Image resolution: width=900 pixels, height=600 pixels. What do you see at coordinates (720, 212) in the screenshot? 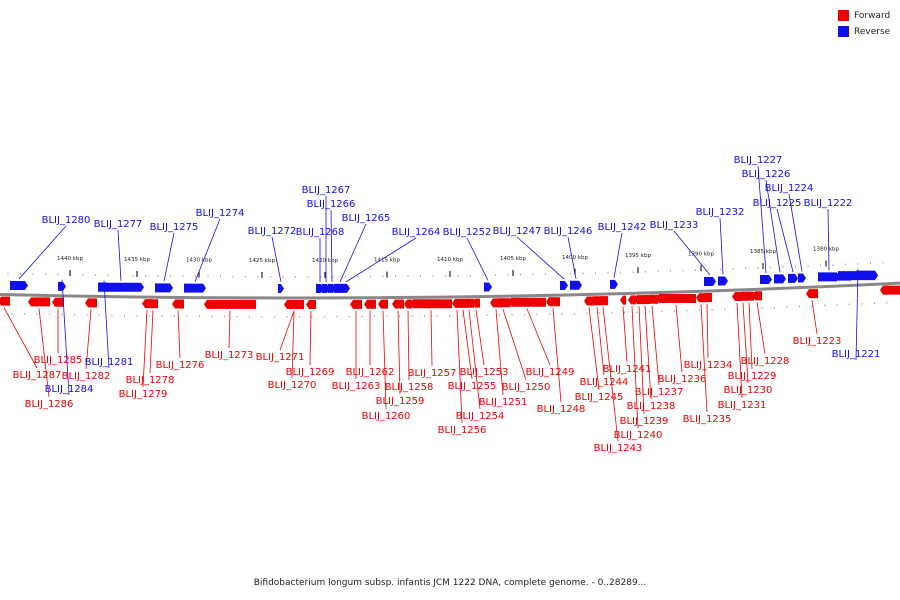
I see `gene-label: BLIJ_1232` at bounding box center [720, 212].